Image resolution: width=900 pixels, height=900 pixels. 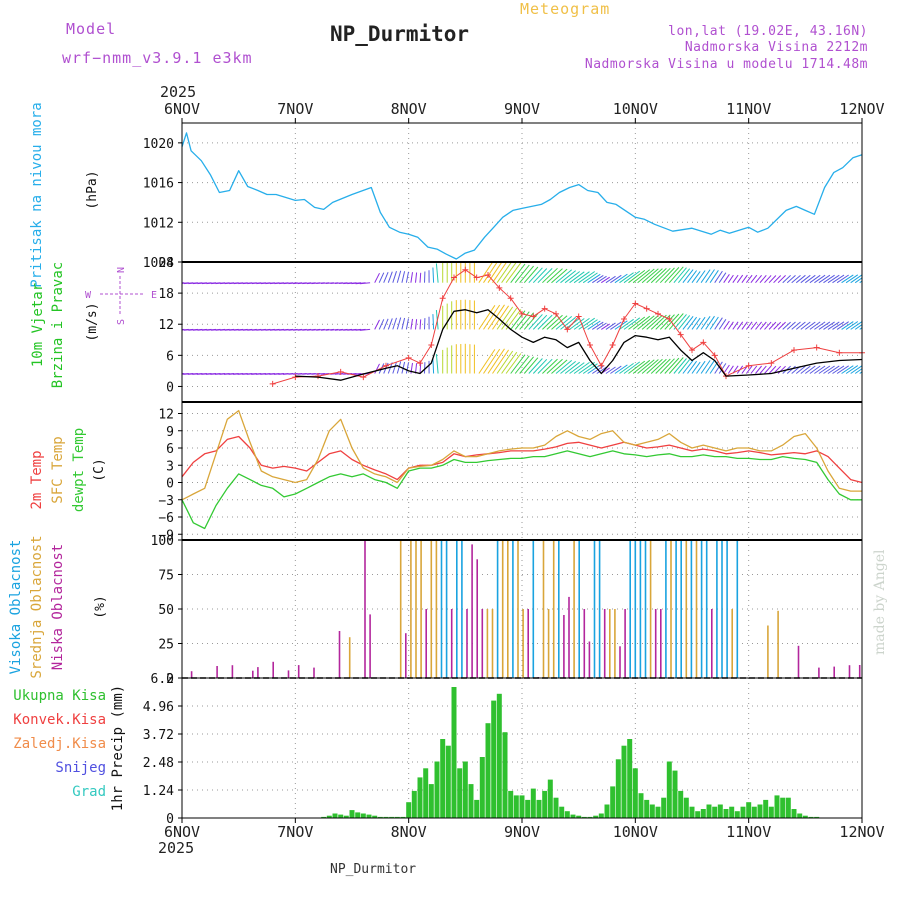 What do you see at coordinates (565, 9) in the screenshot?
I see `product-title: Meteogram` at bounding box center [565, 9].